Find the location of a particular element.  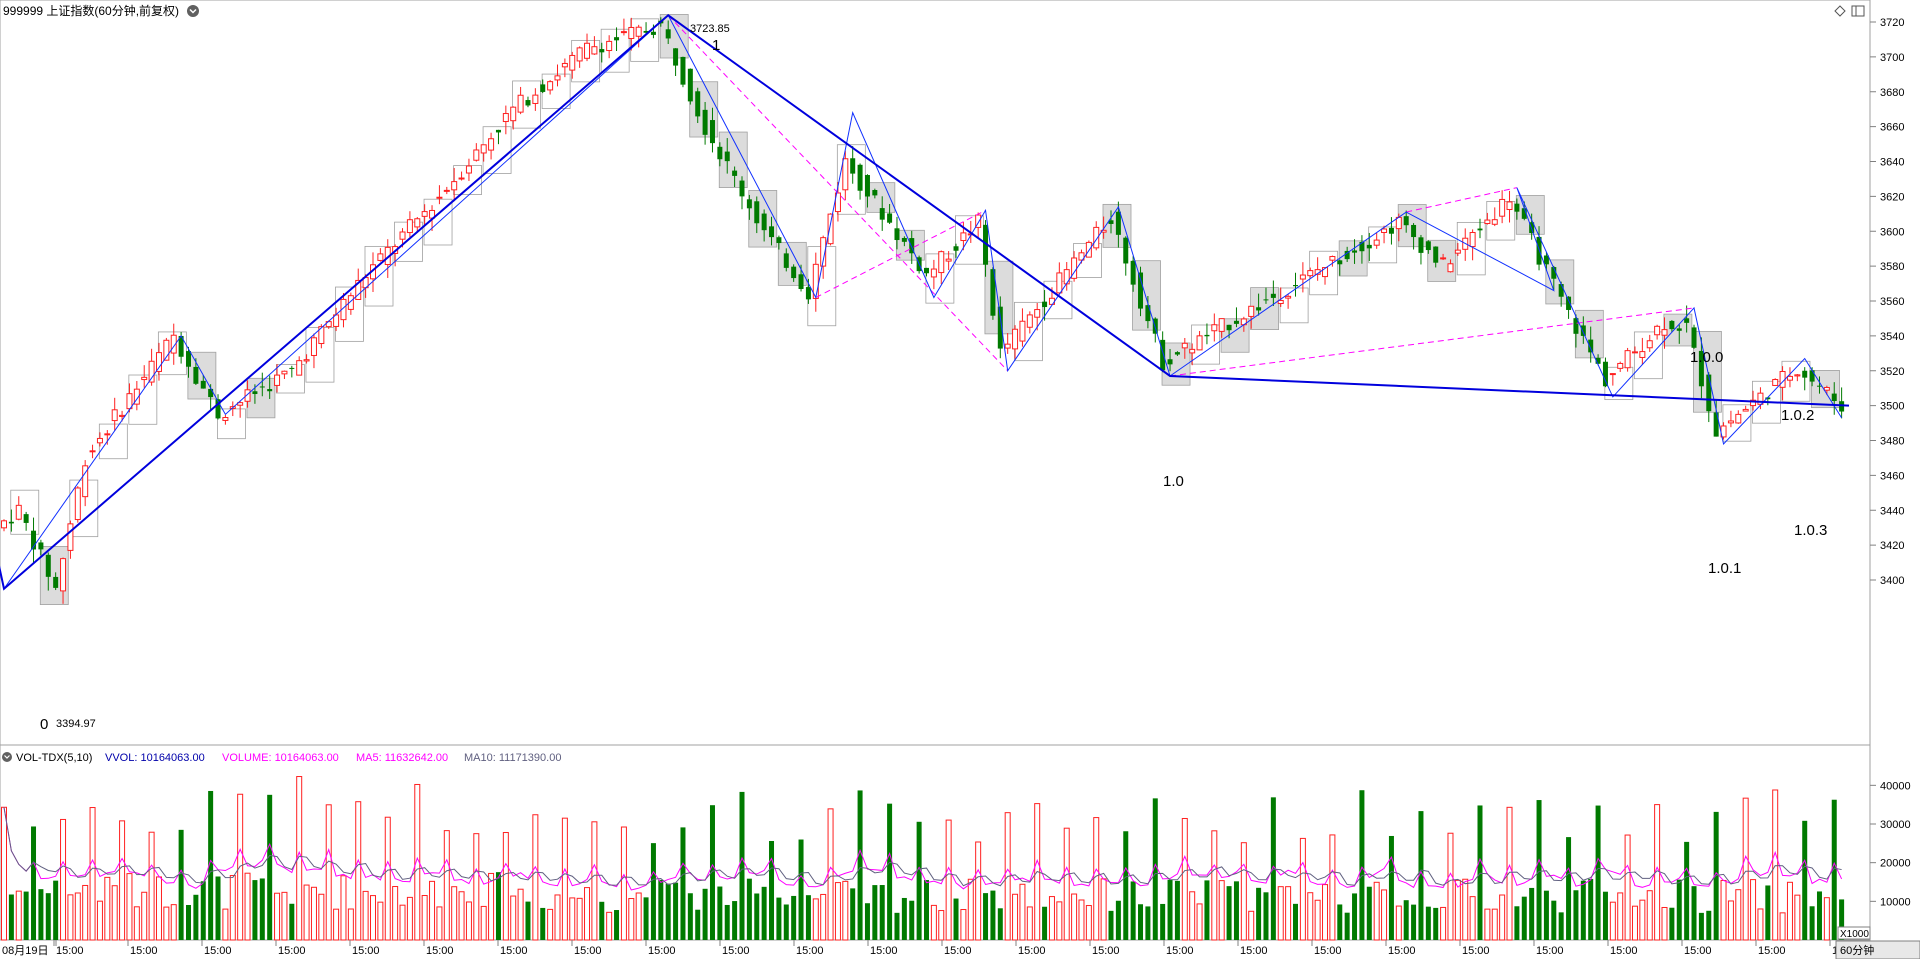

period-button is located at coordinates (1877, 949).